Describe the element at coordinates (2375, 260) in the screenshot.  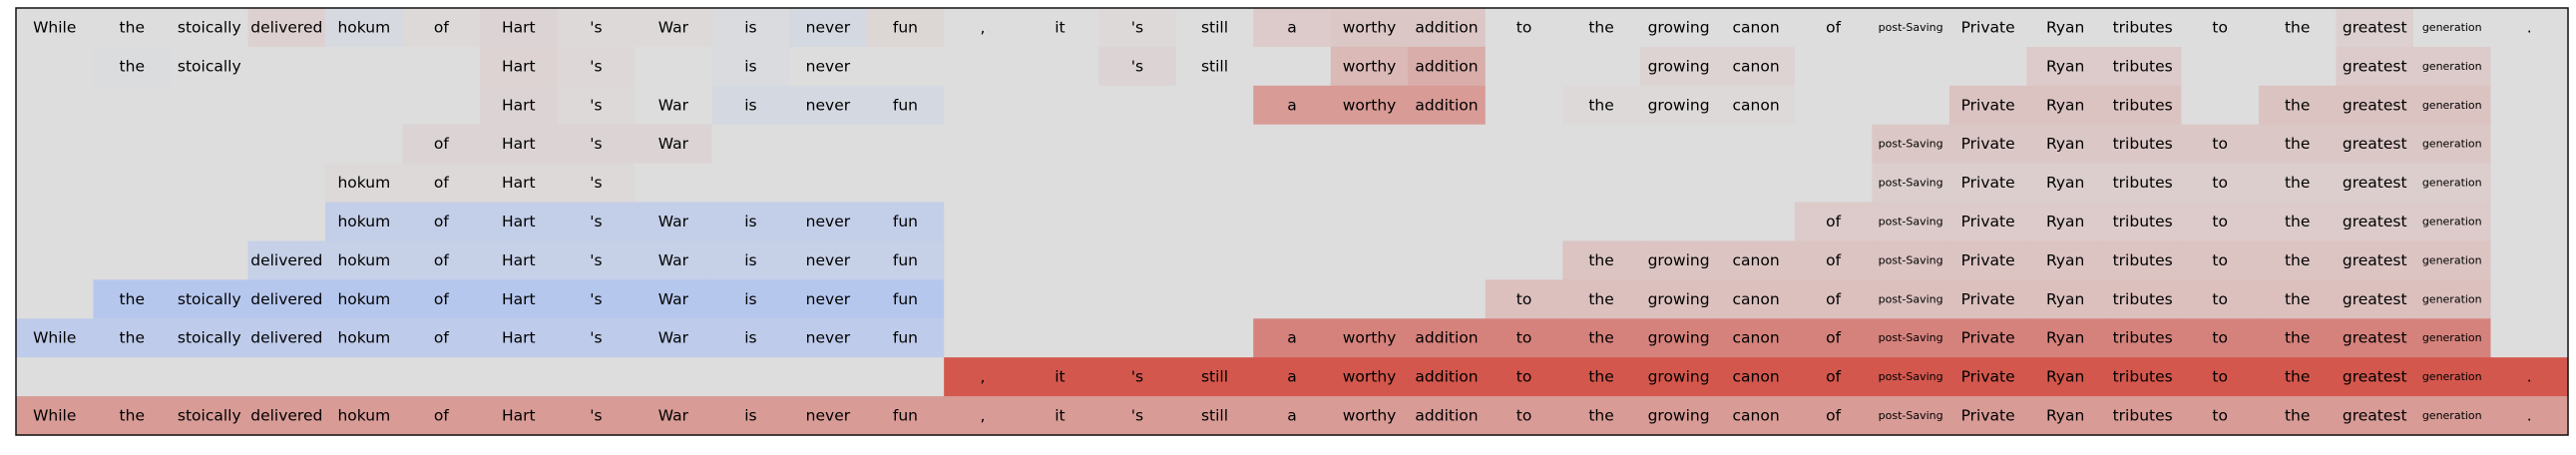
I see `token-label: greatest` at that location.